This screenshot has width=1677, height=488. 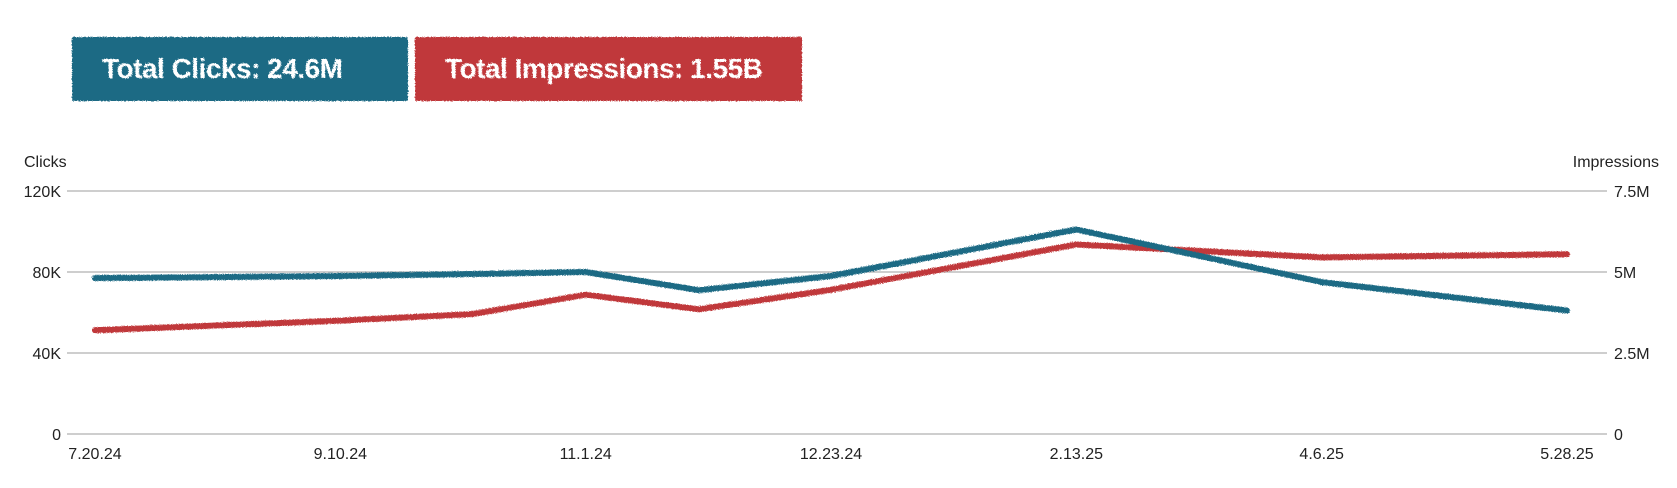 I want to click on total-impressions-badge: Total Impressions: 1.55B, so click(x=608, y=69).